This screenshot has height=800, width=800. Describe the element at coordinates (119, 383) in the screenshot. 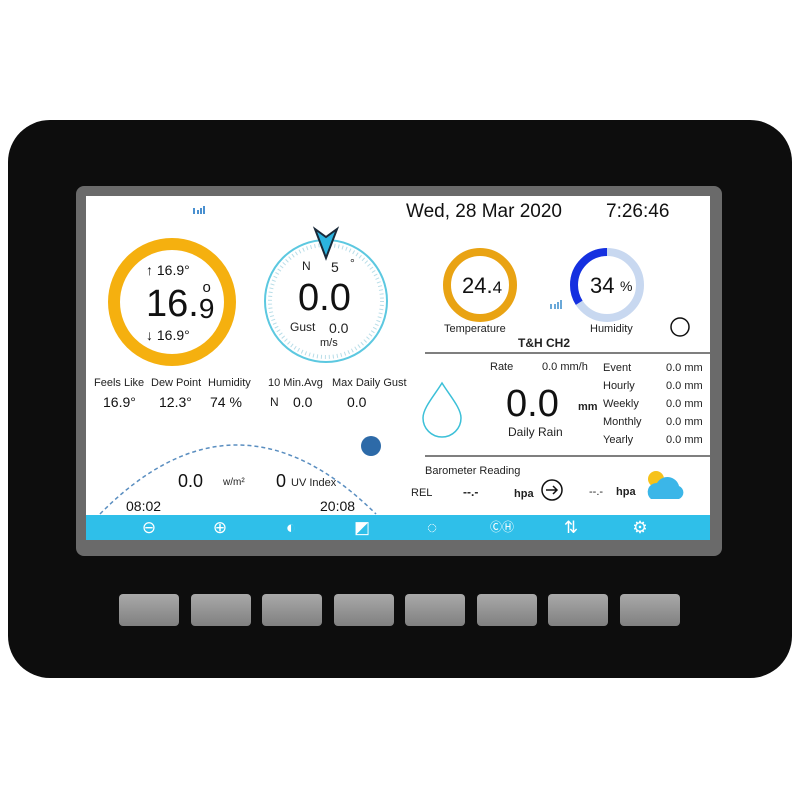

I see `feels-like-label: Feels Like` at that location.